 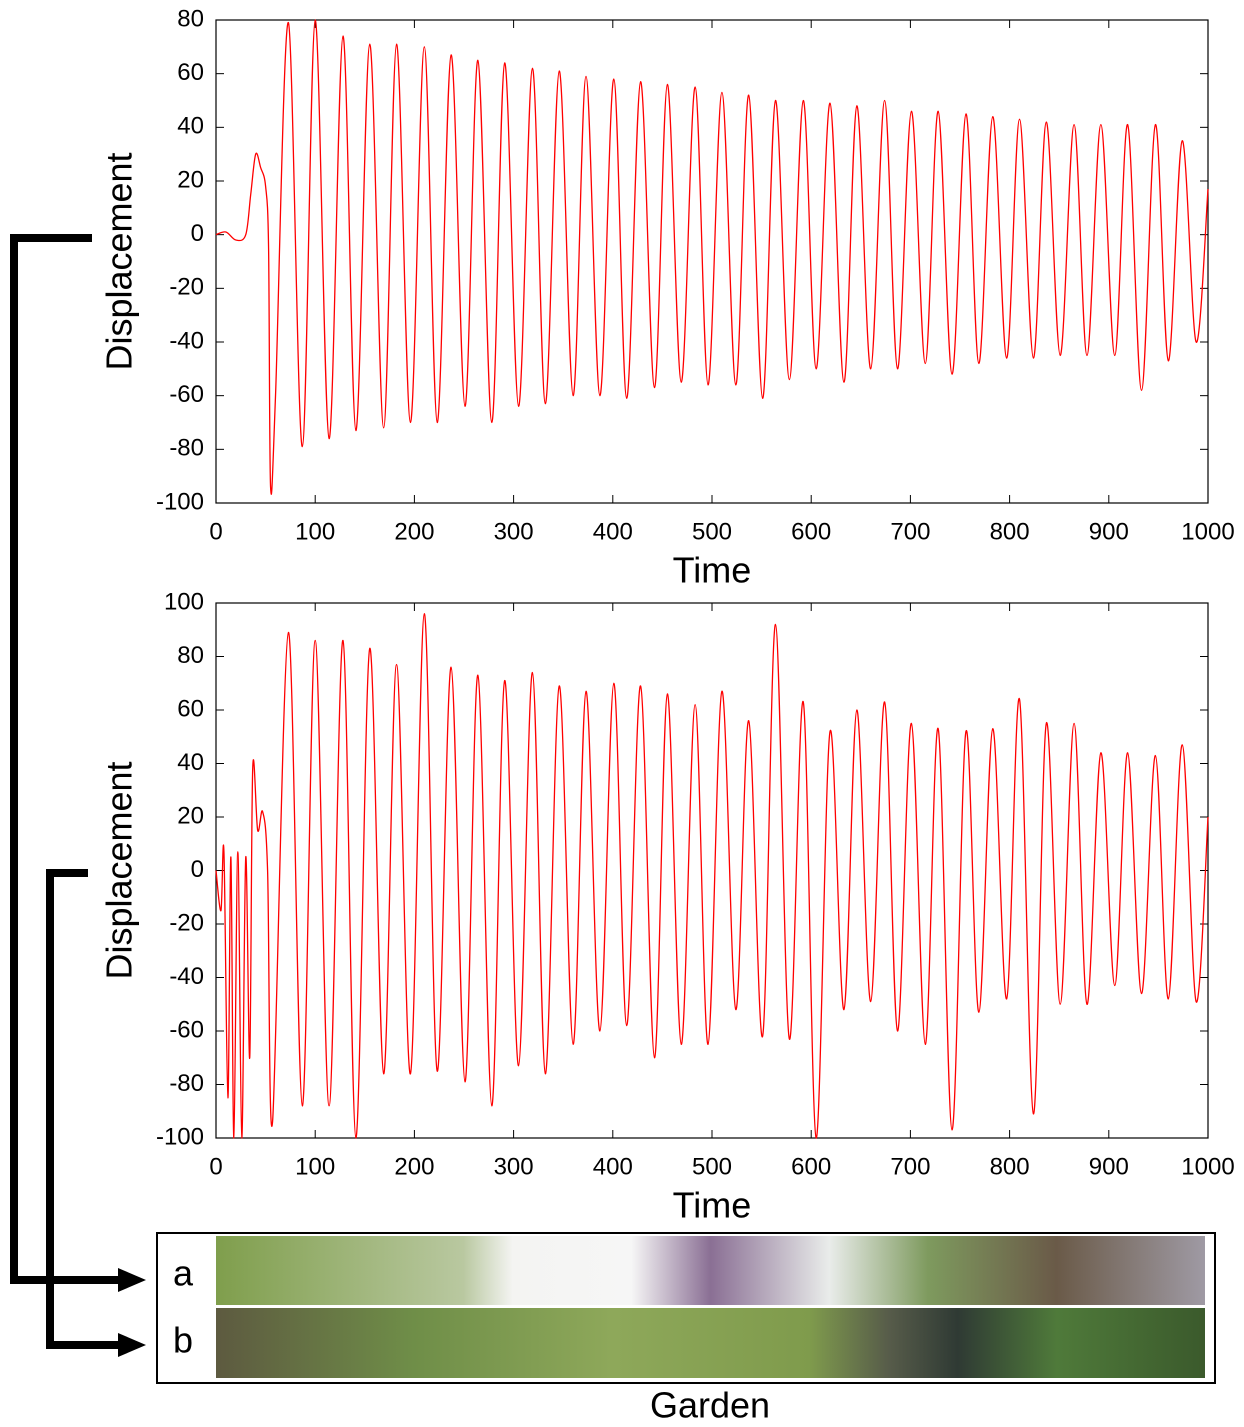 What do you see at coordinates (710, 1405) in the screenshot?
I see `panel-title: Garden` at bounding box center [710, 1405].